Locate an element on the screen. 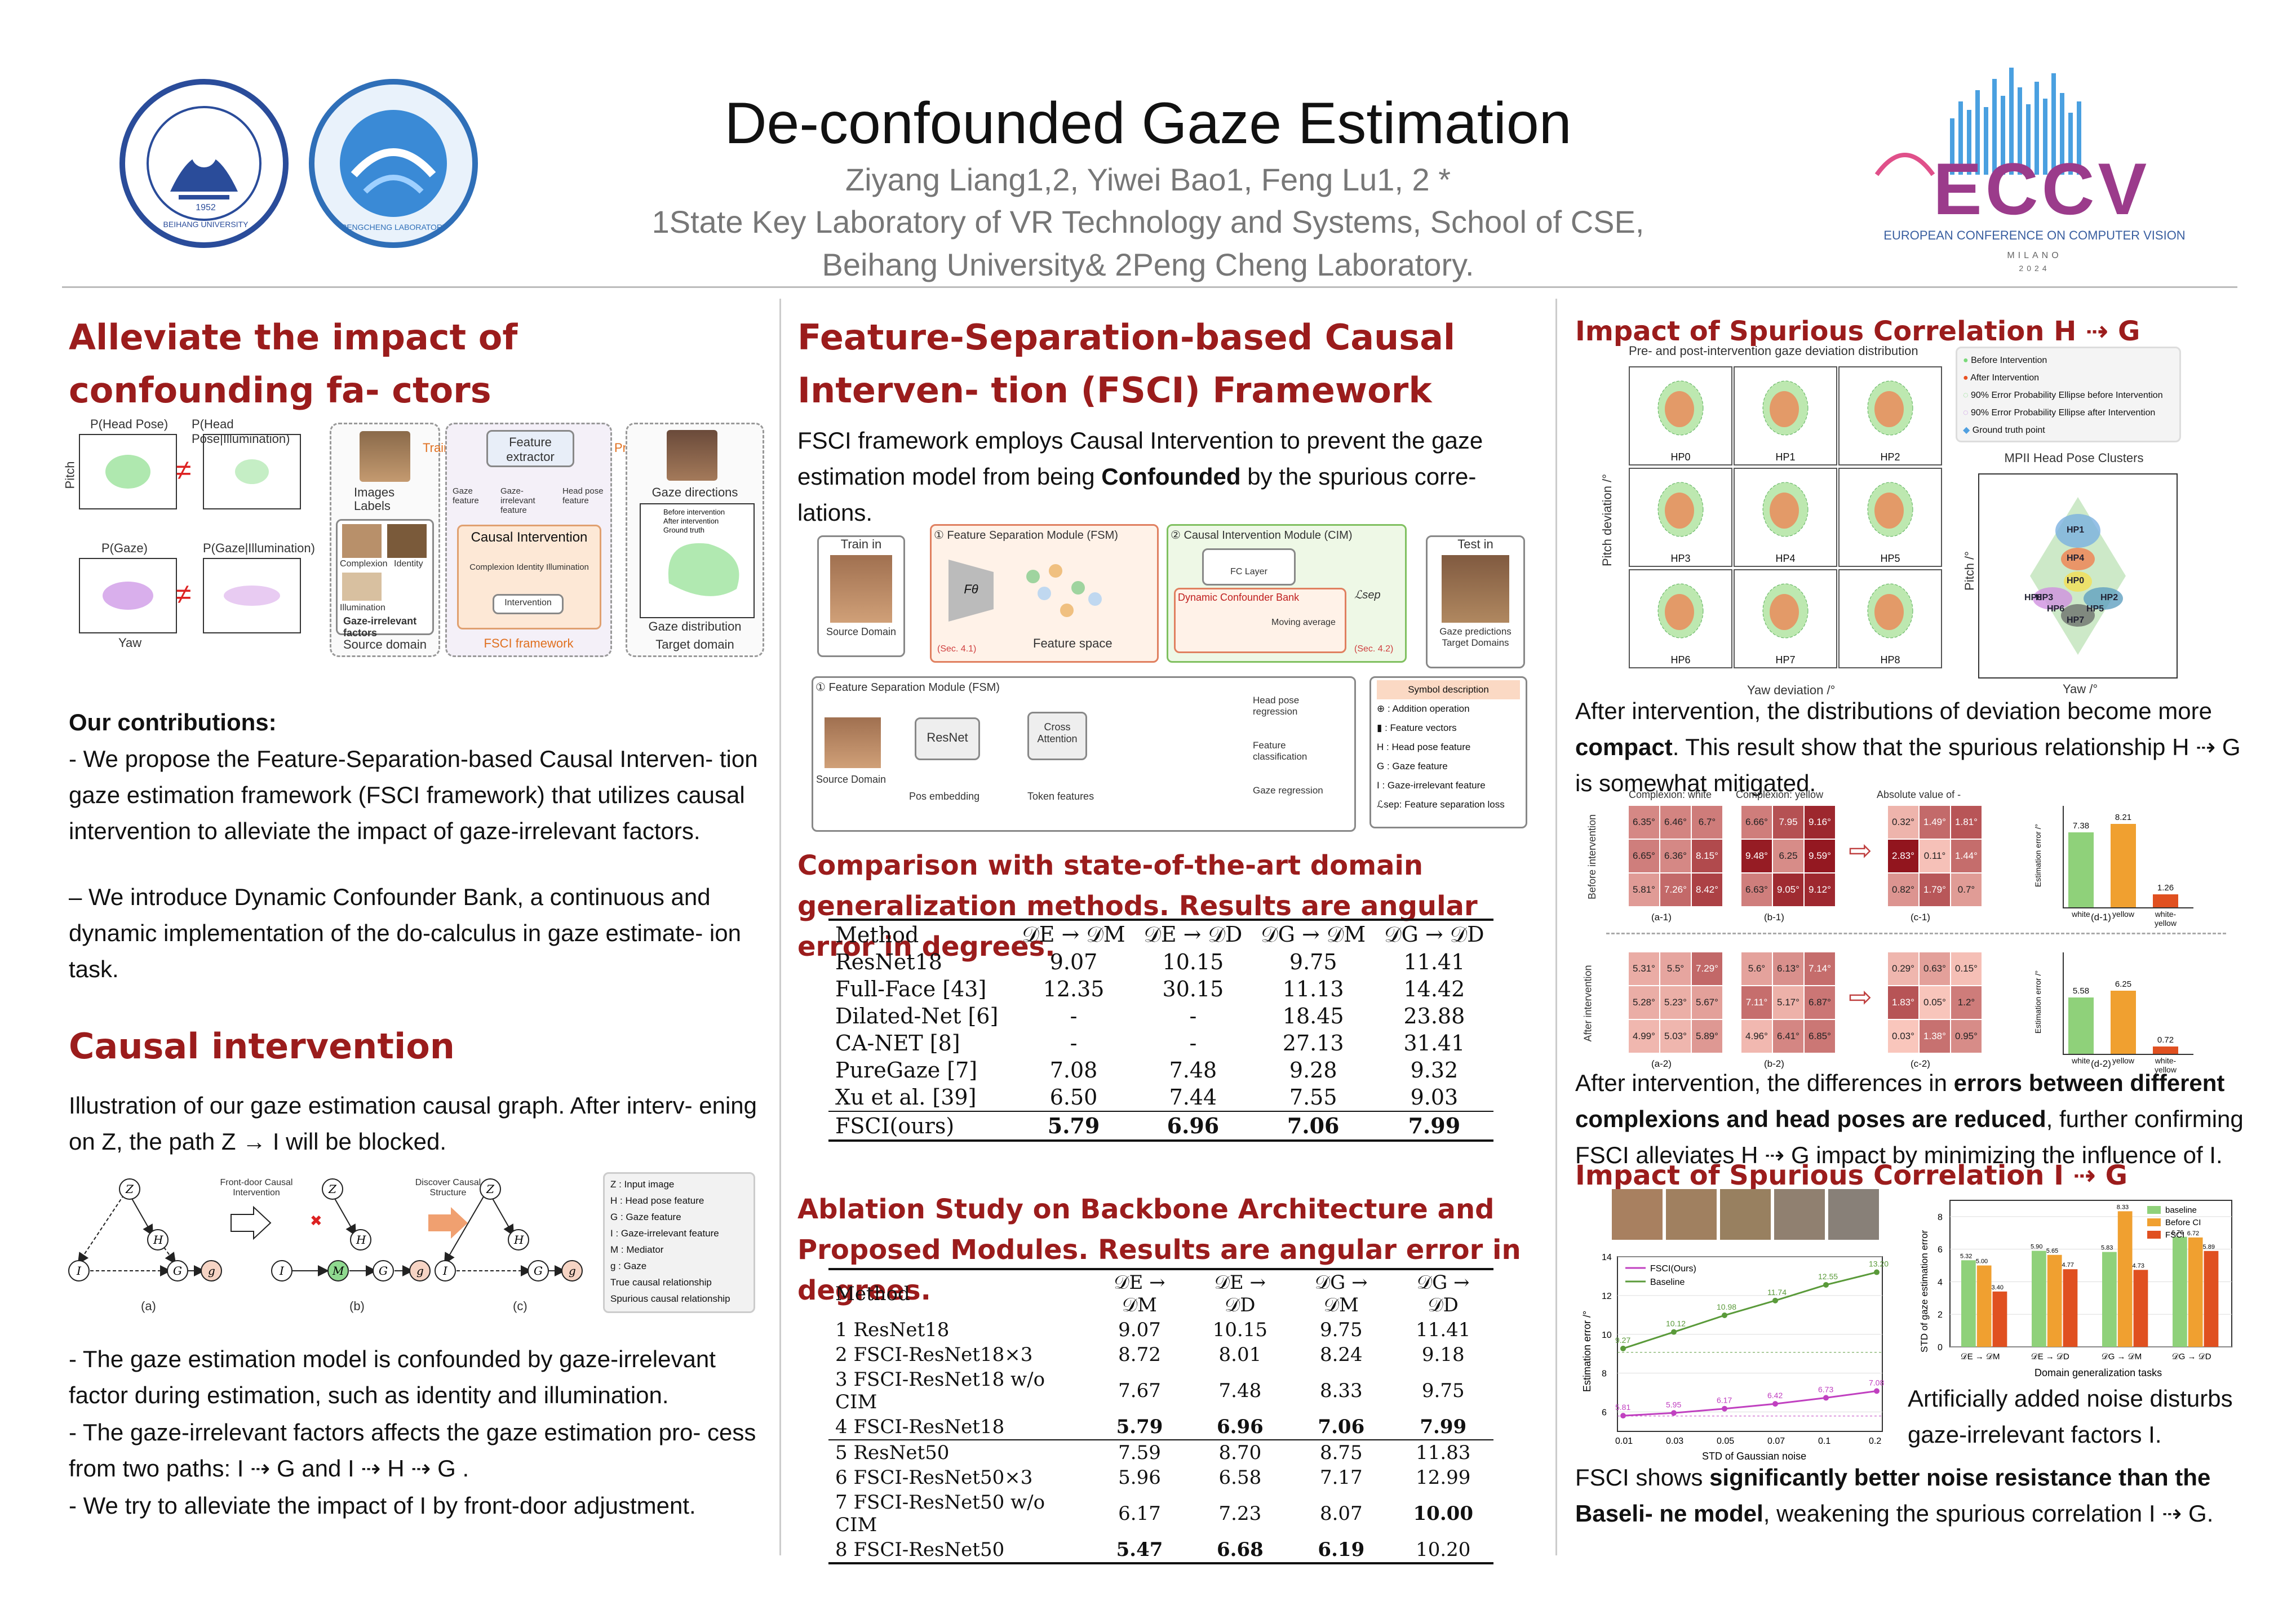 This screenshot has width=2296, height=1623. hg-text-1-bold: compact is located at coordinates (1624, 747).